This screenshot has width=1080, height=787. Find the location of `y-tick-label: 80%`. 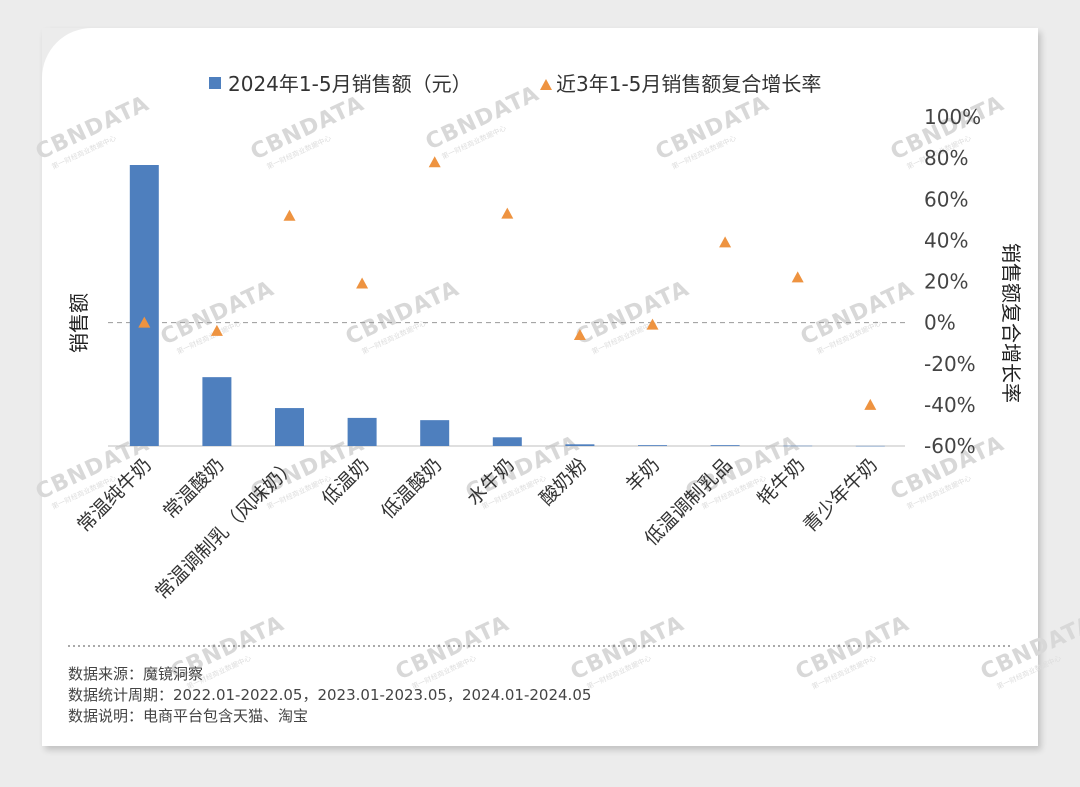

y-tick-label: 80% is located at coordinates (946, 158).